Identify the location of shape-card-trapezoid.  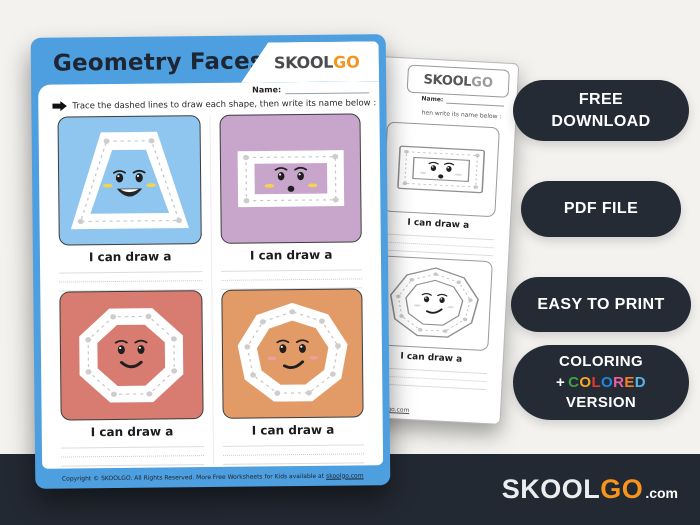
(129, 180).